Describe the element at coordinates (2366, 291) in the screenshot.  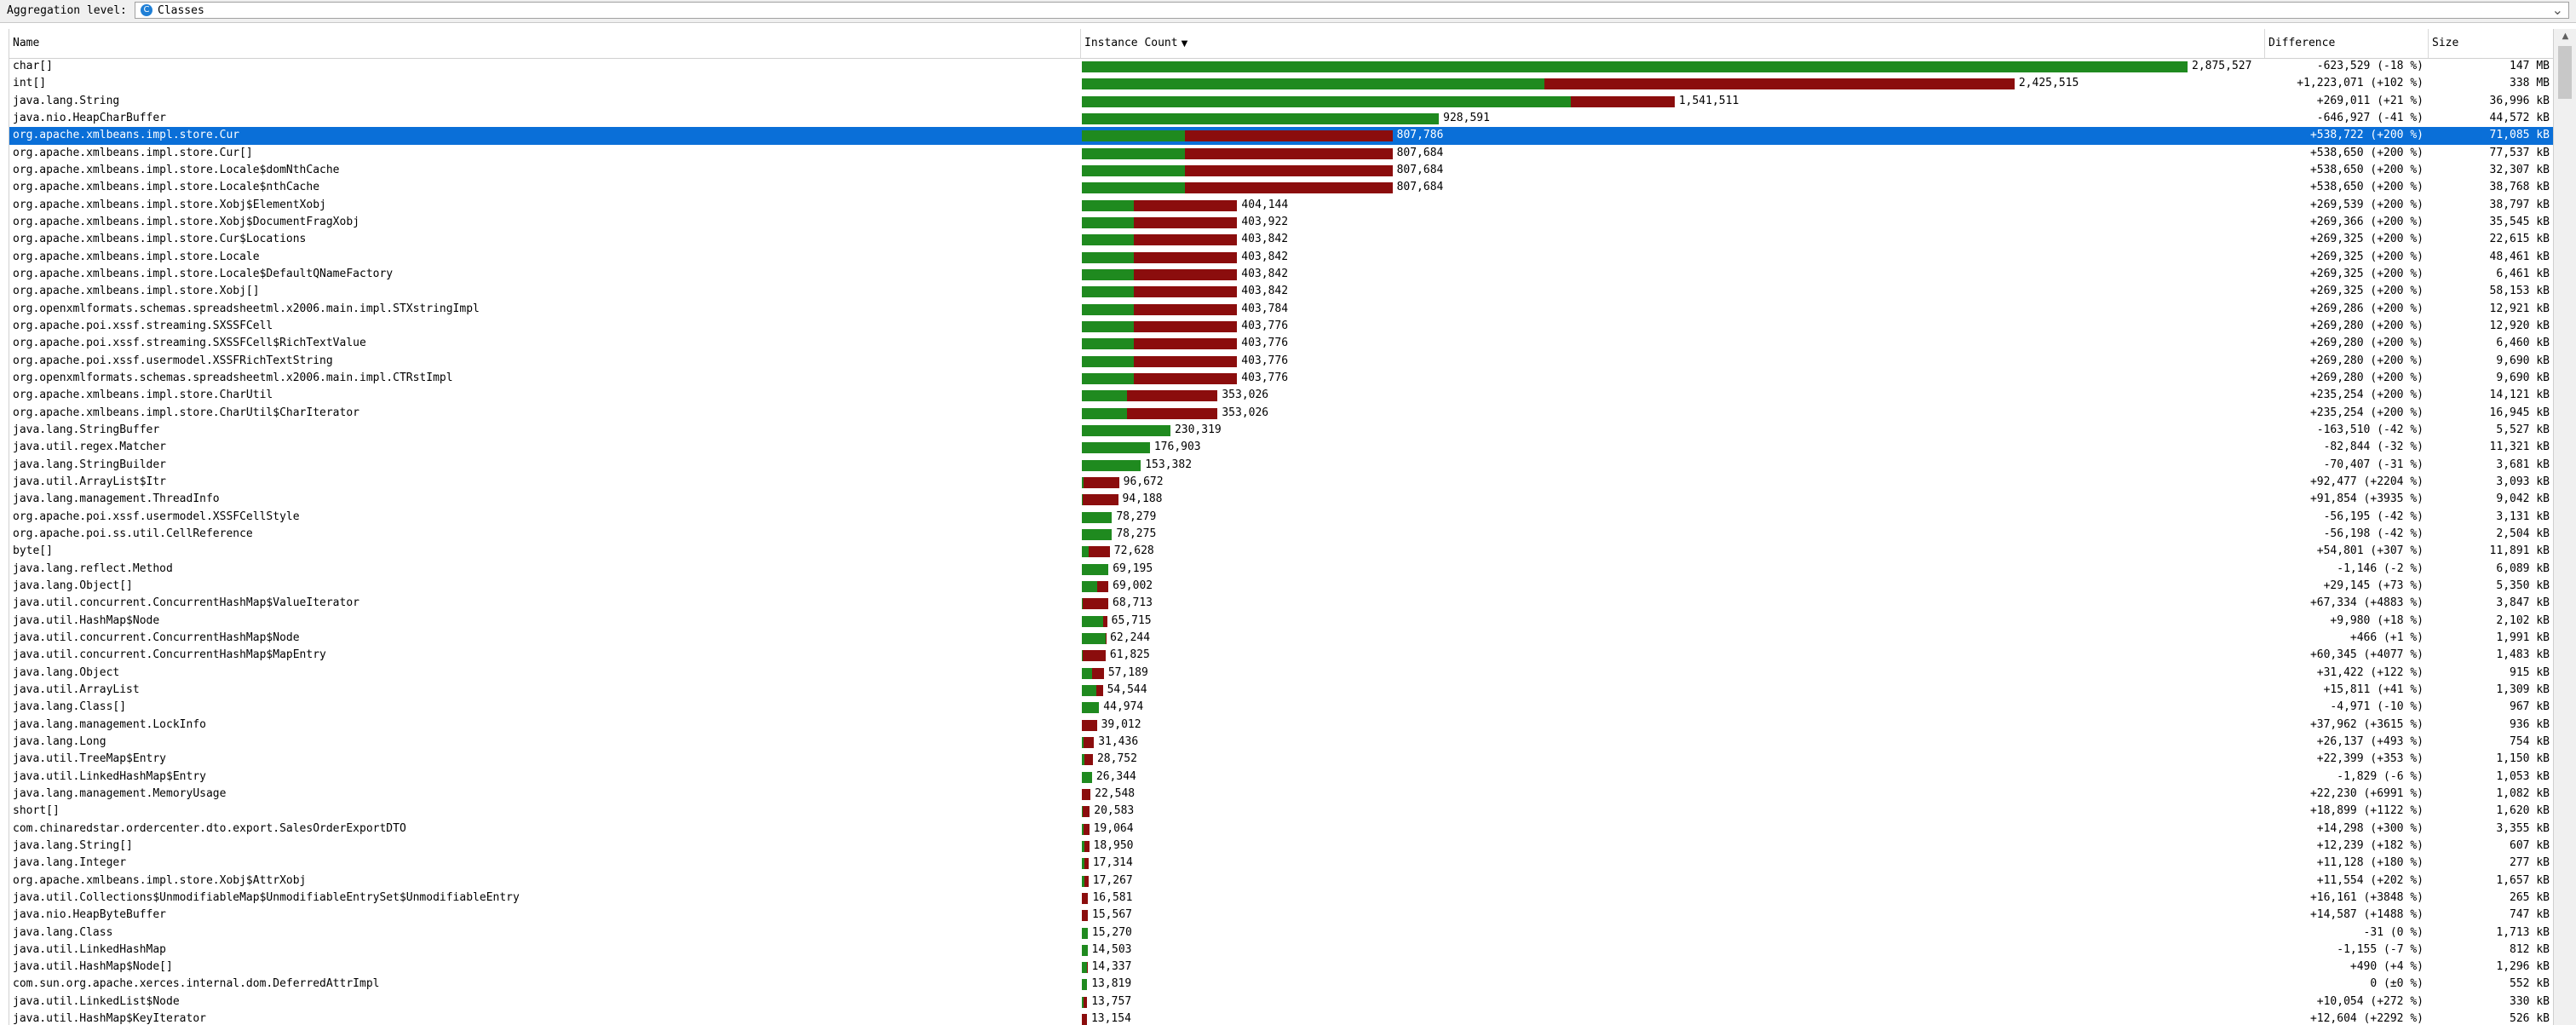
I see `difference-value: +269,325 (+200 %)` at that location.